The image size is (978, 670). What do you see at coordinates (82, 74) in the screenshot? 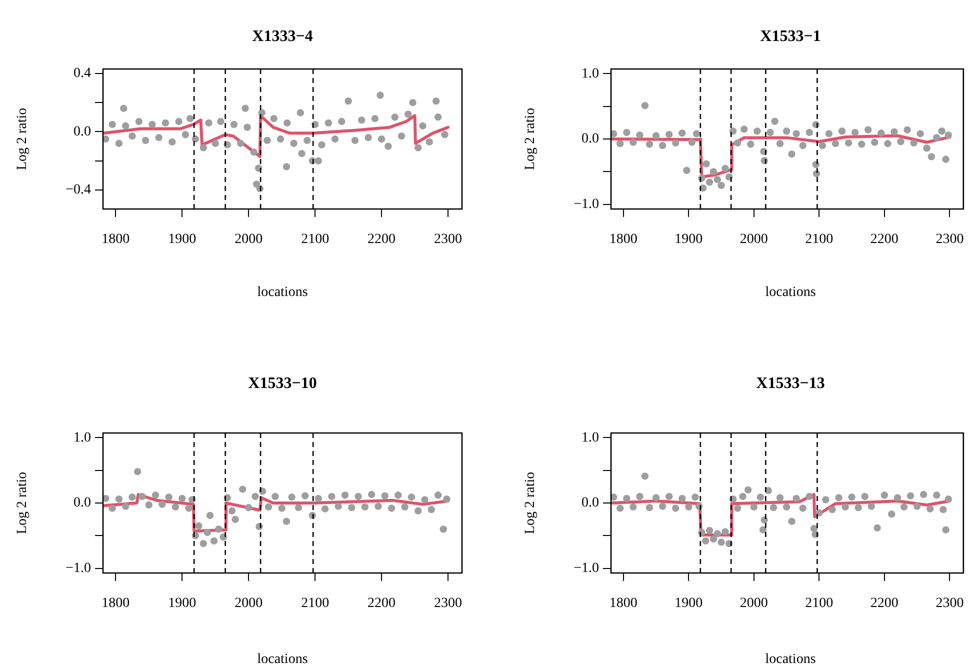
I see `y-tick-label: 0.4` at bounding box center [82, 74].